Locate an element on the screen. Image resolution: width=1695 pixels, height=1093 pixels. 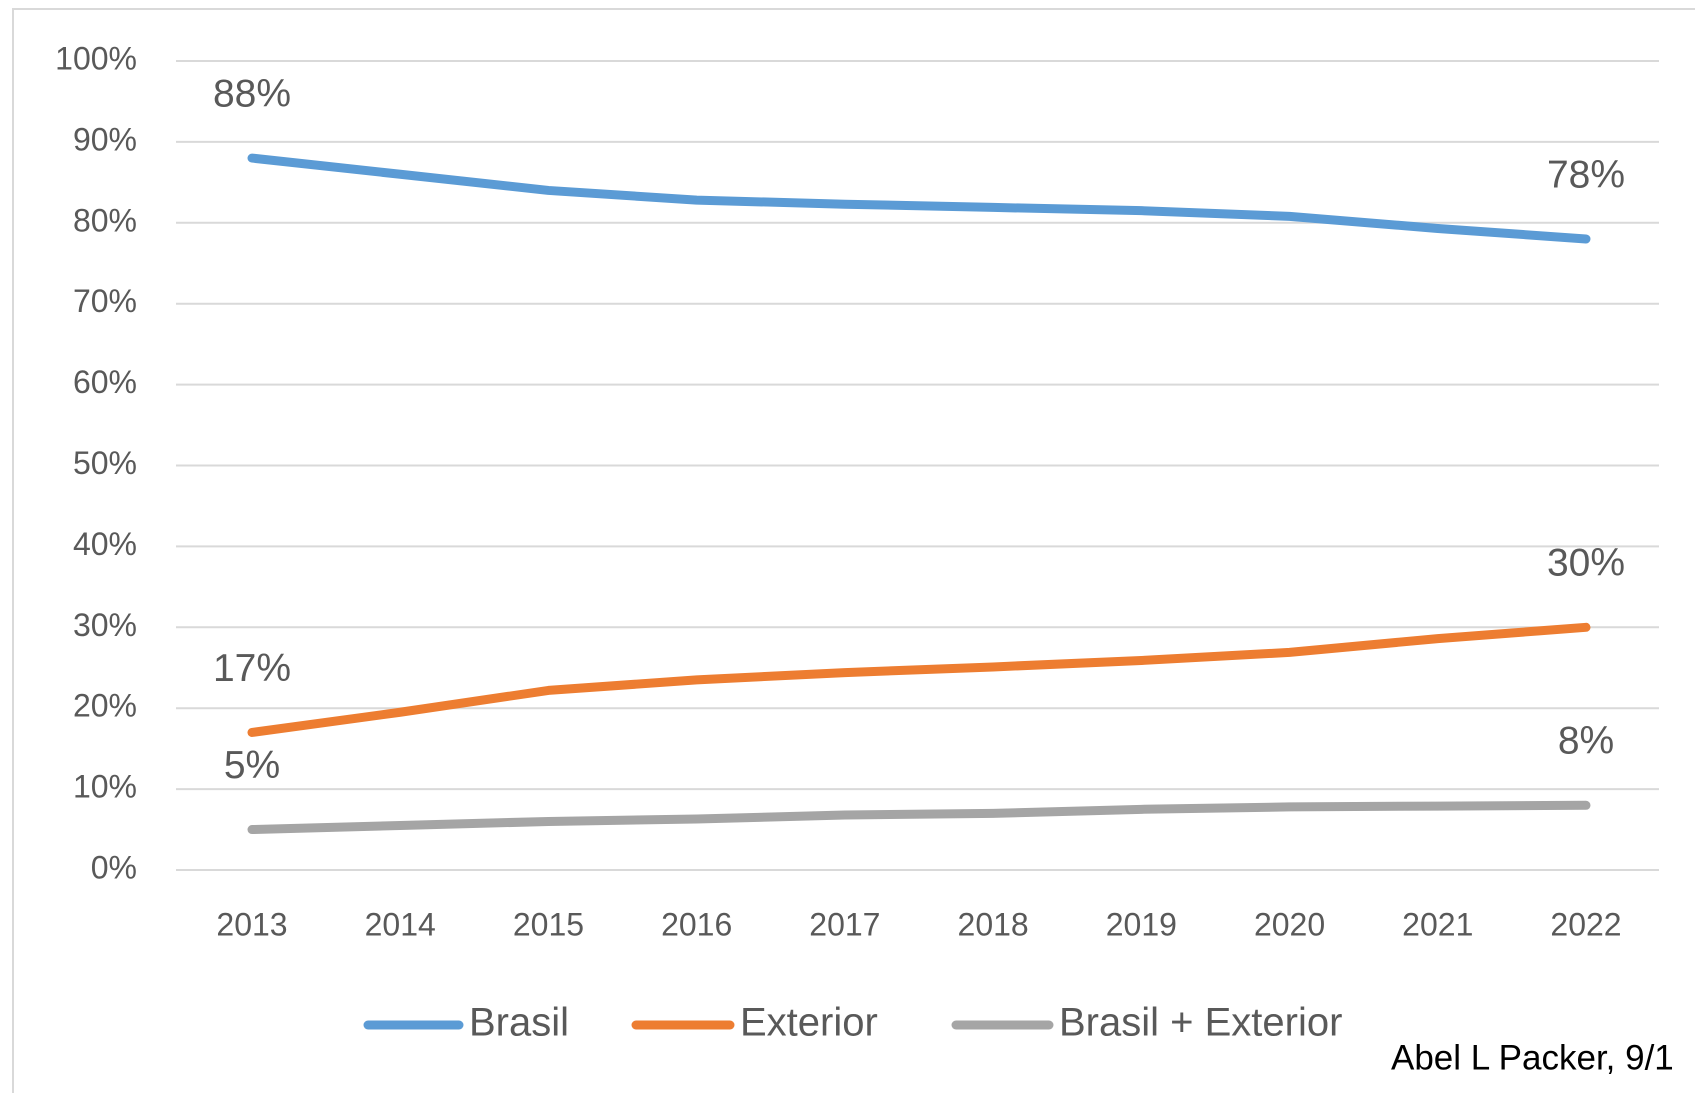
x-tick-label: 2016 is located at coordinates (696, 924).